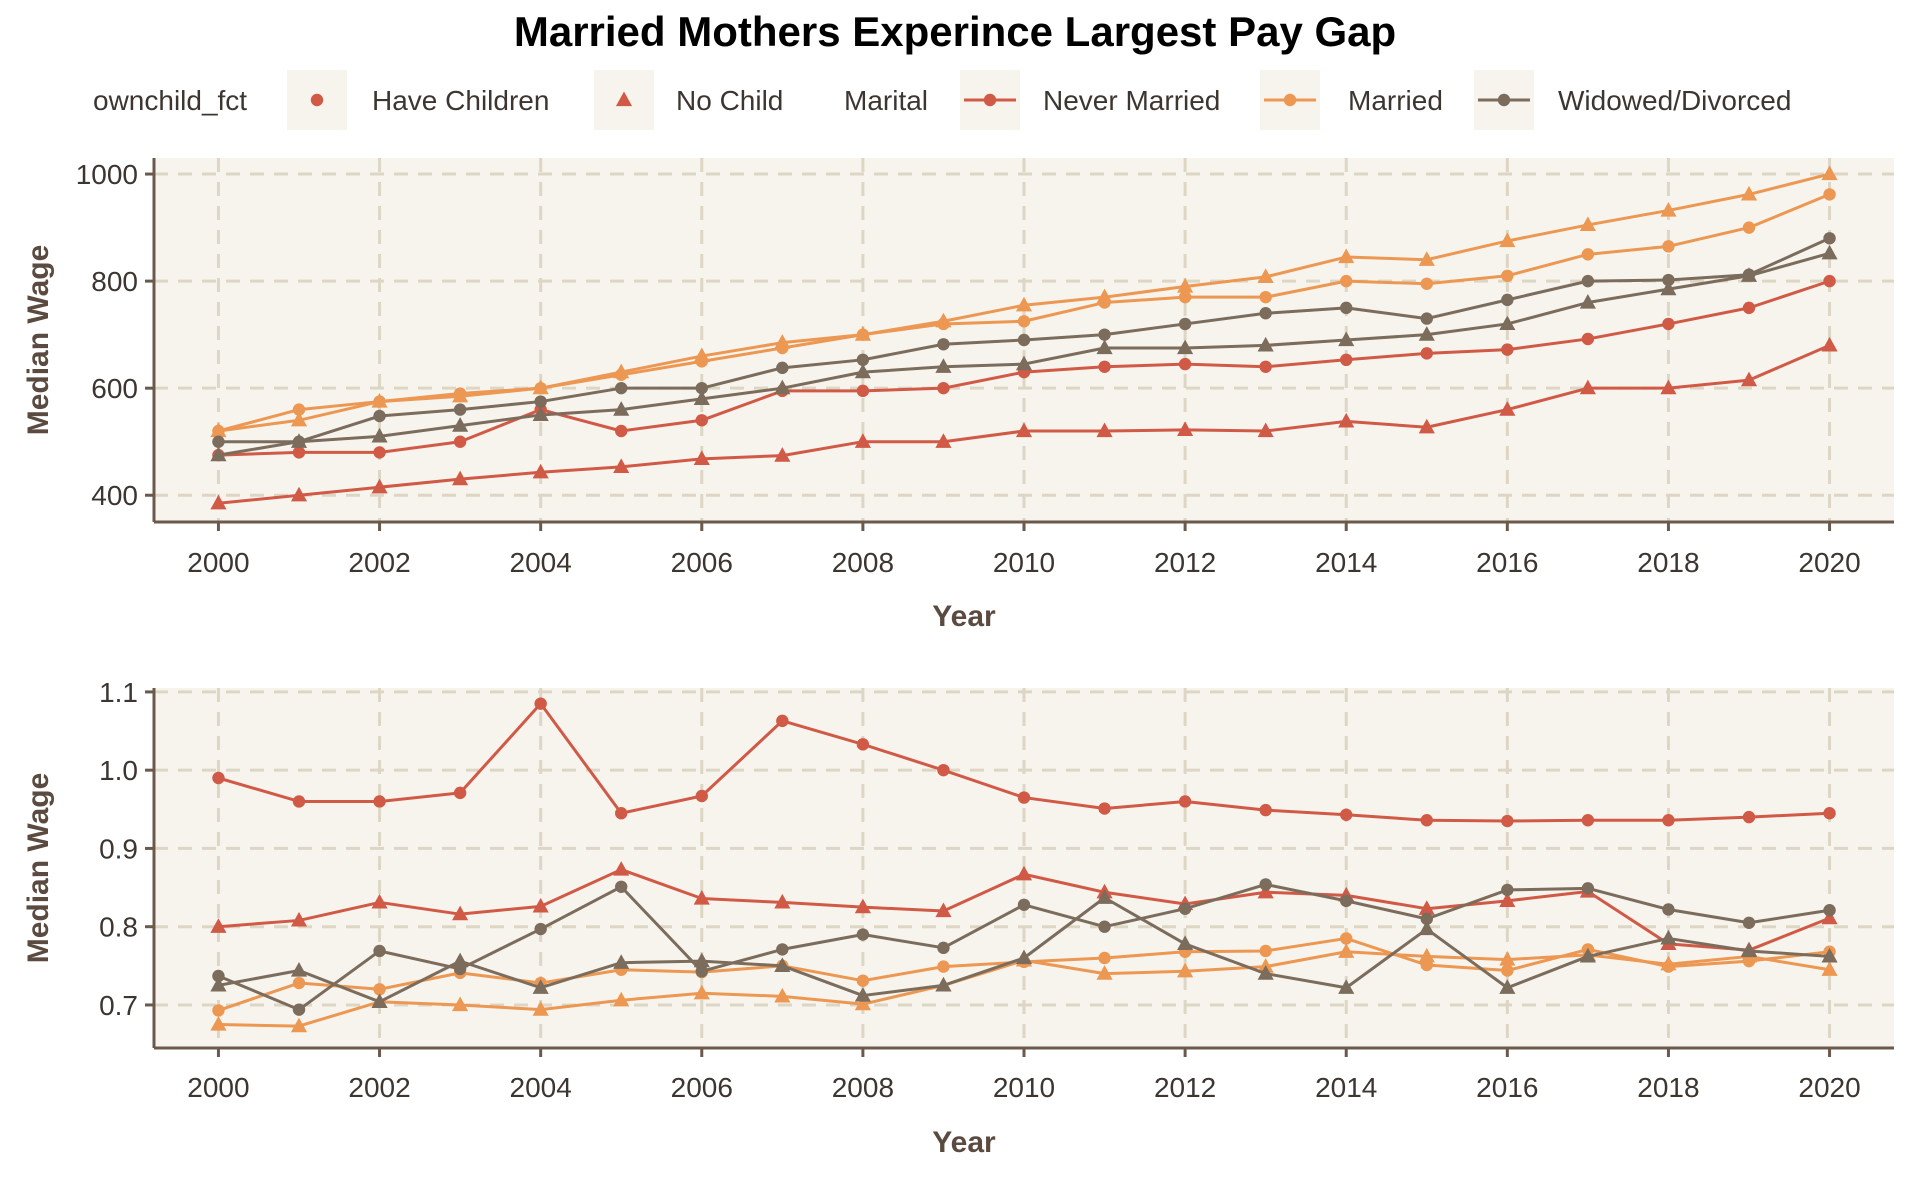  What do you see at coordinates (1290, 100) in the screenshot?
I see `legend-point-married` at bounding box center [1290, 100].